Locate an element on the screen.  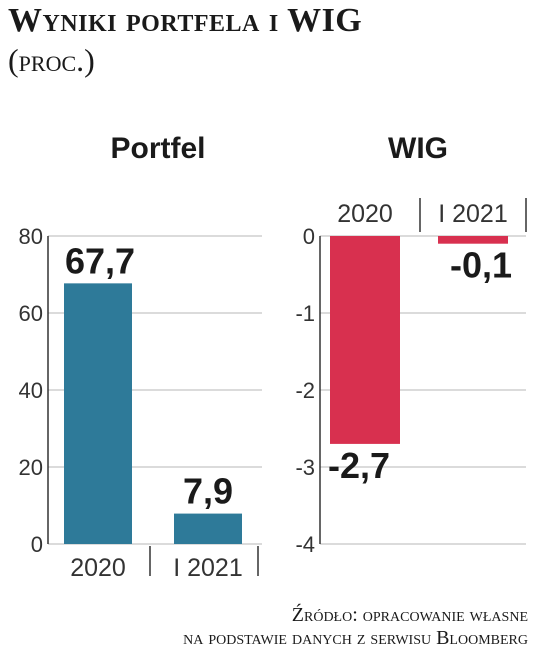
y-tick-label-portfel-chart-1: 20 is located at coordinates (31, 467).